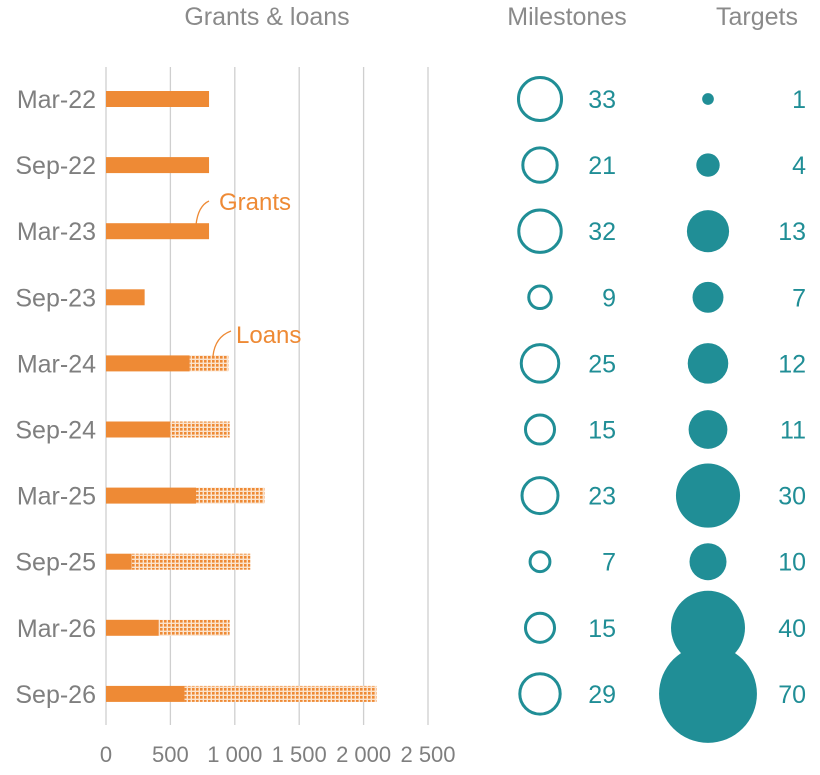 This screenshot has height=775, width=820. I want to click on target-value-label: 40, so click(792, 629).